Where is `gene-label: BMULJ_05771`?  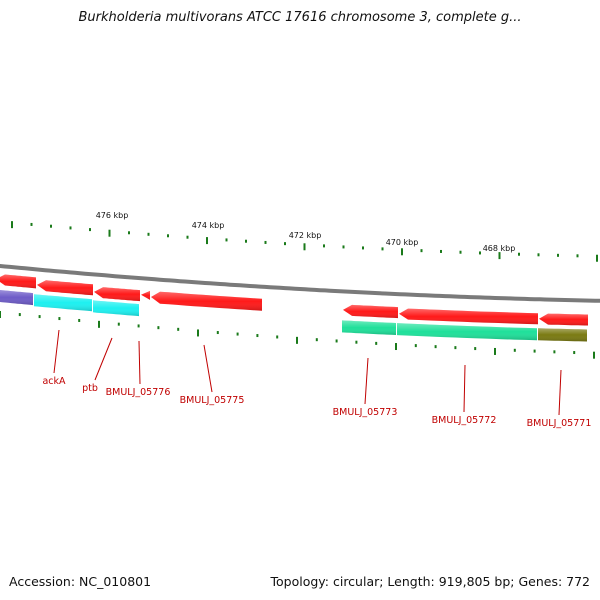 gene-label: BMULJ_05771 is located at coordinates (559, 423).